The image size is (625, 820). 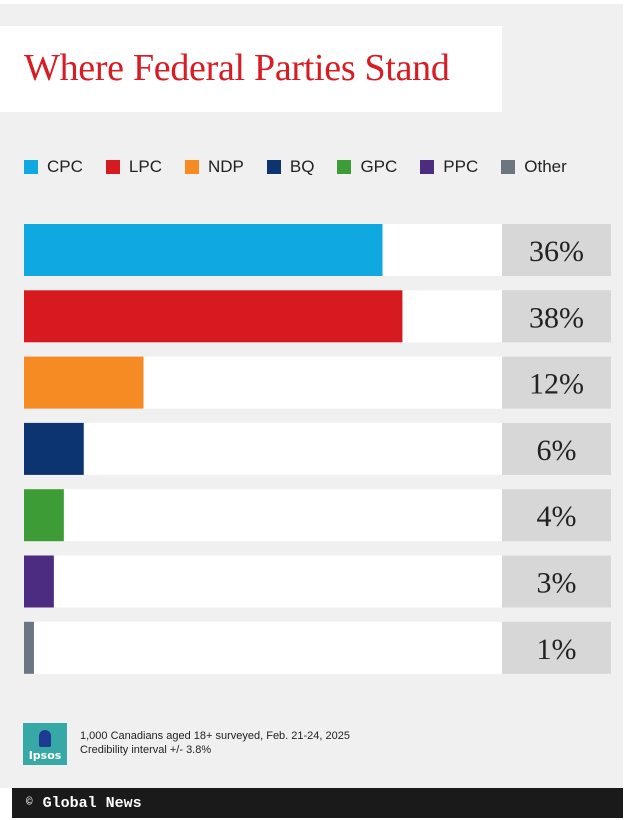 I want to click on value-label-cpc: 36%, so click(x=556, y=251).